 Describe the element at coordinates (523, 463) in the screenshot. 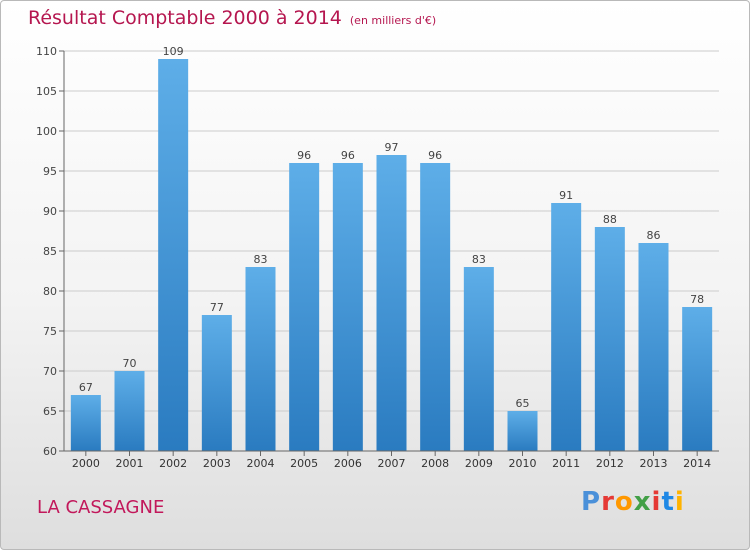

I see `x-tick-label: 2010` at that location.